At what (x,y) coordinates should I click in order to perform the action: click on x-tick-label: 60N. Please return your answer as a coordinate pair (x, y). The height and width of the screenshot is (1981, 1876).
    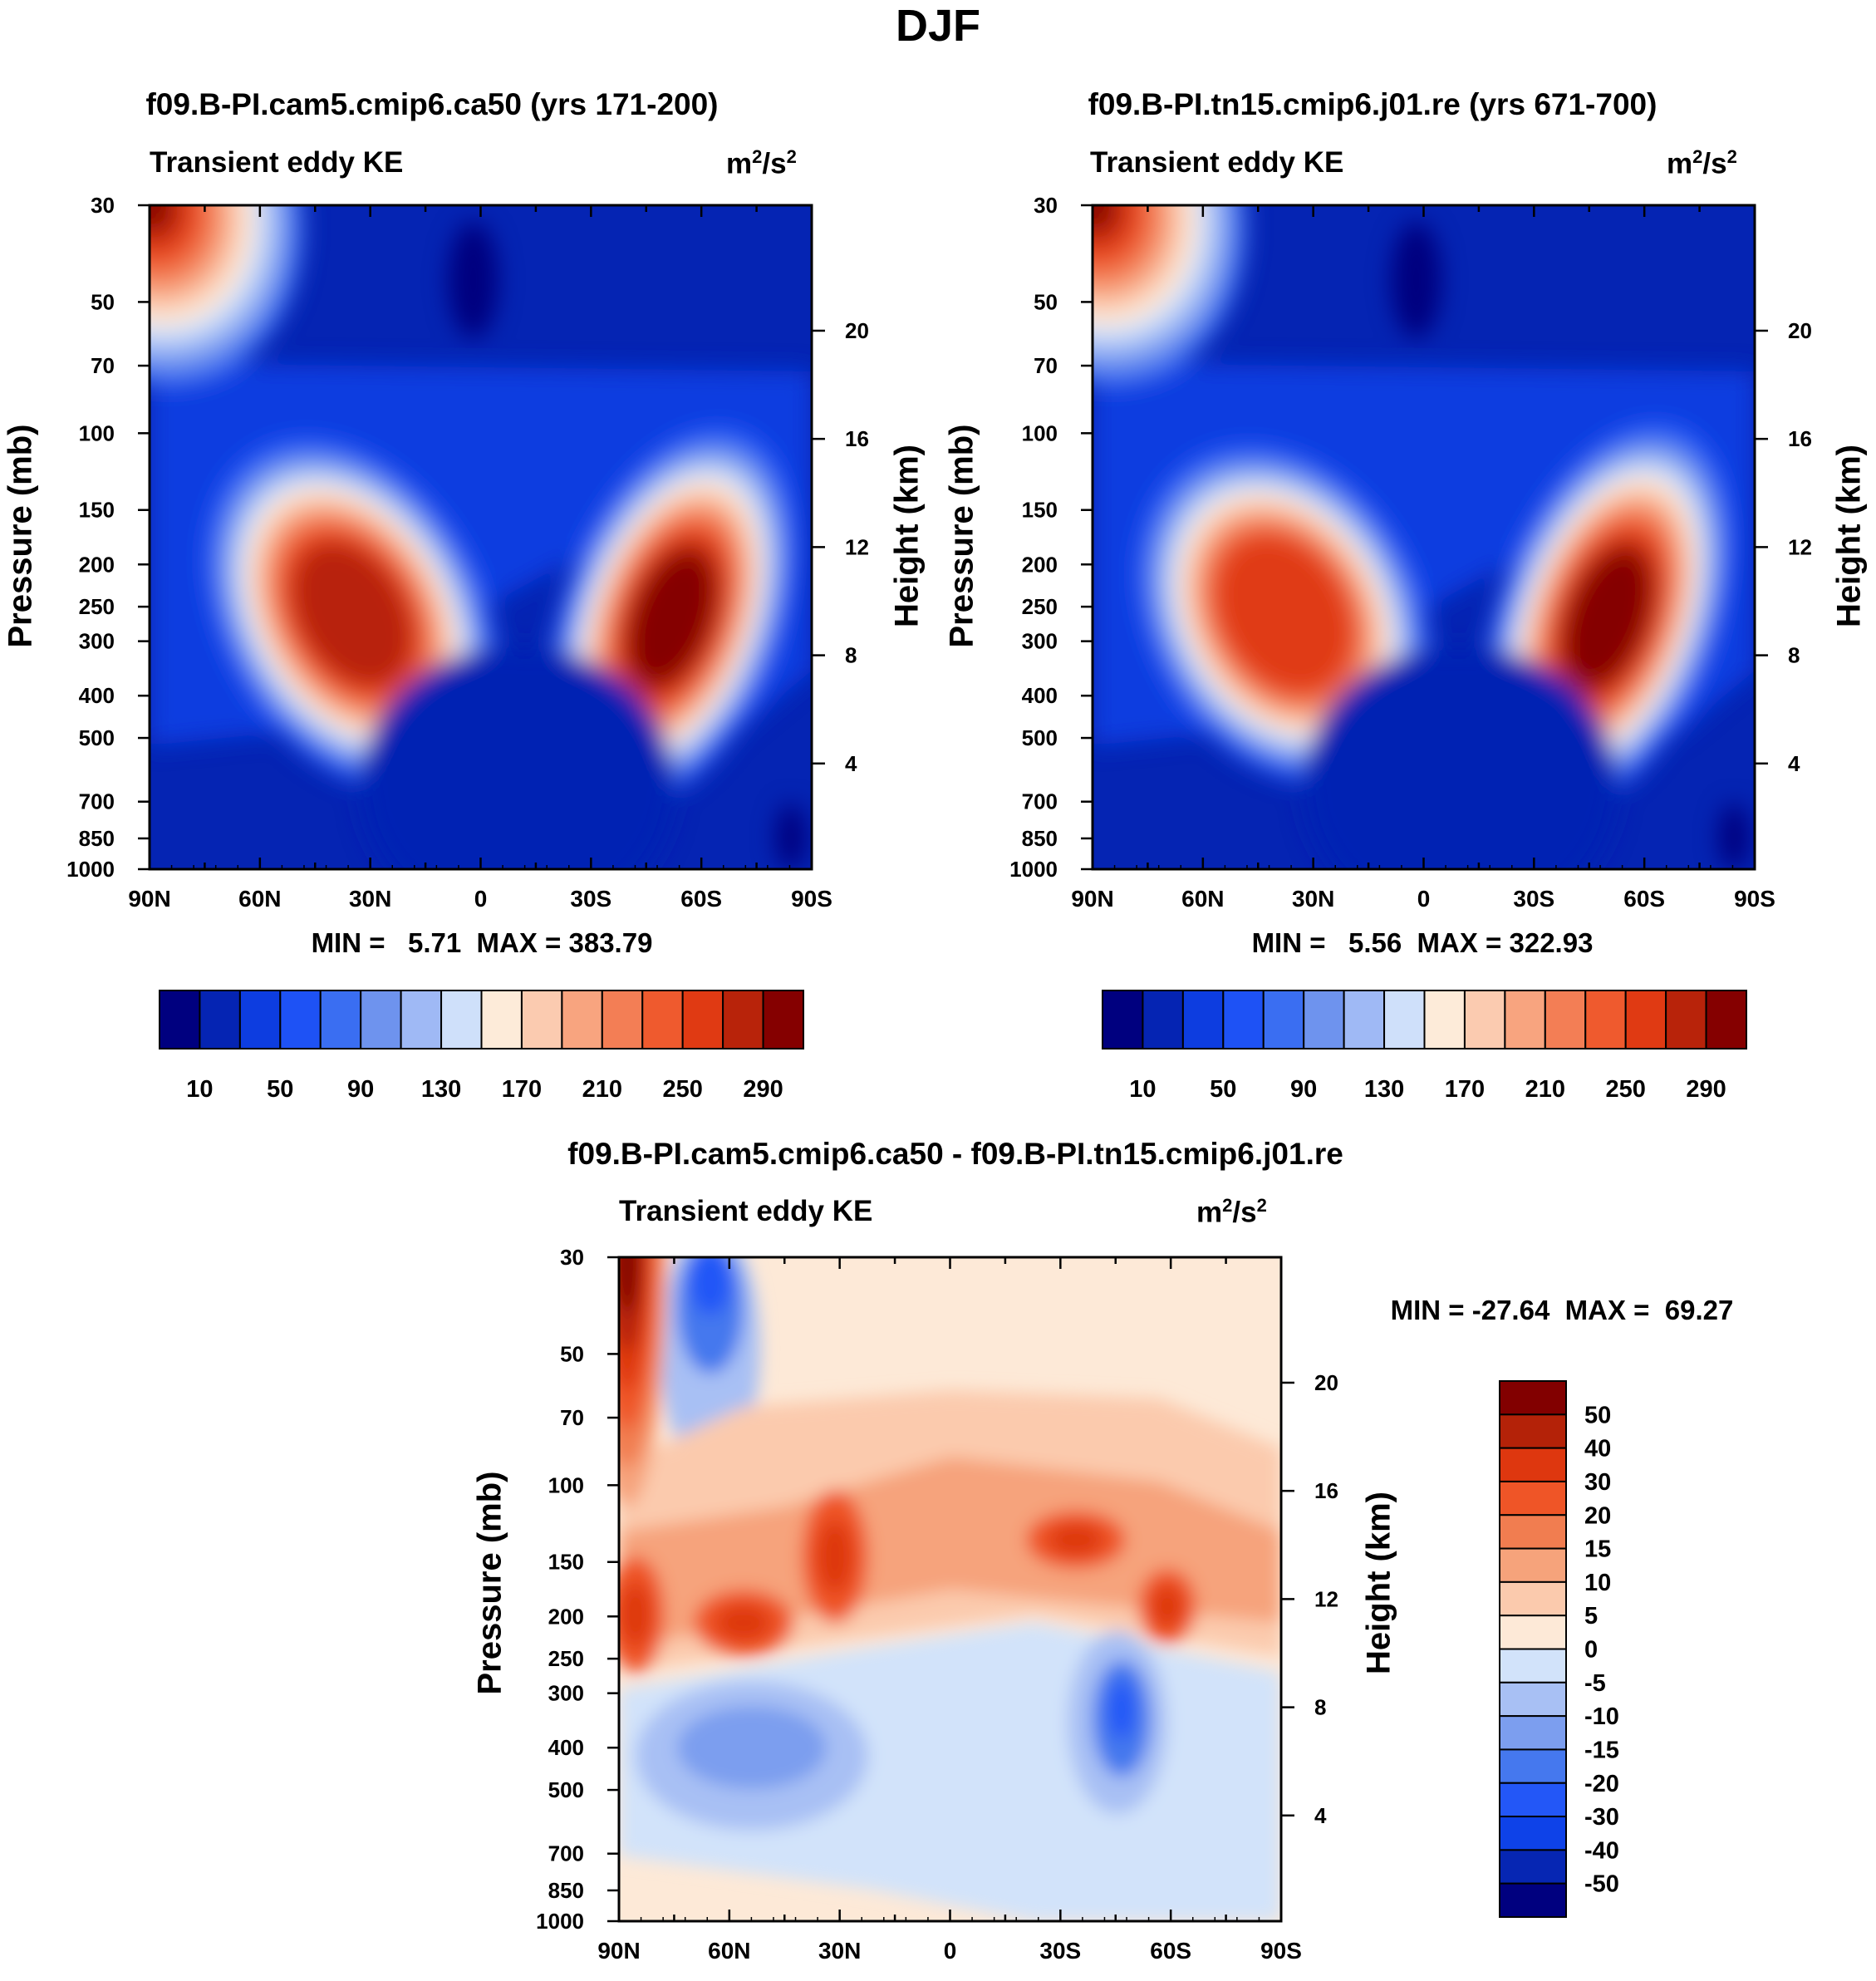
    Looking at the image, I should click on (259, 899).